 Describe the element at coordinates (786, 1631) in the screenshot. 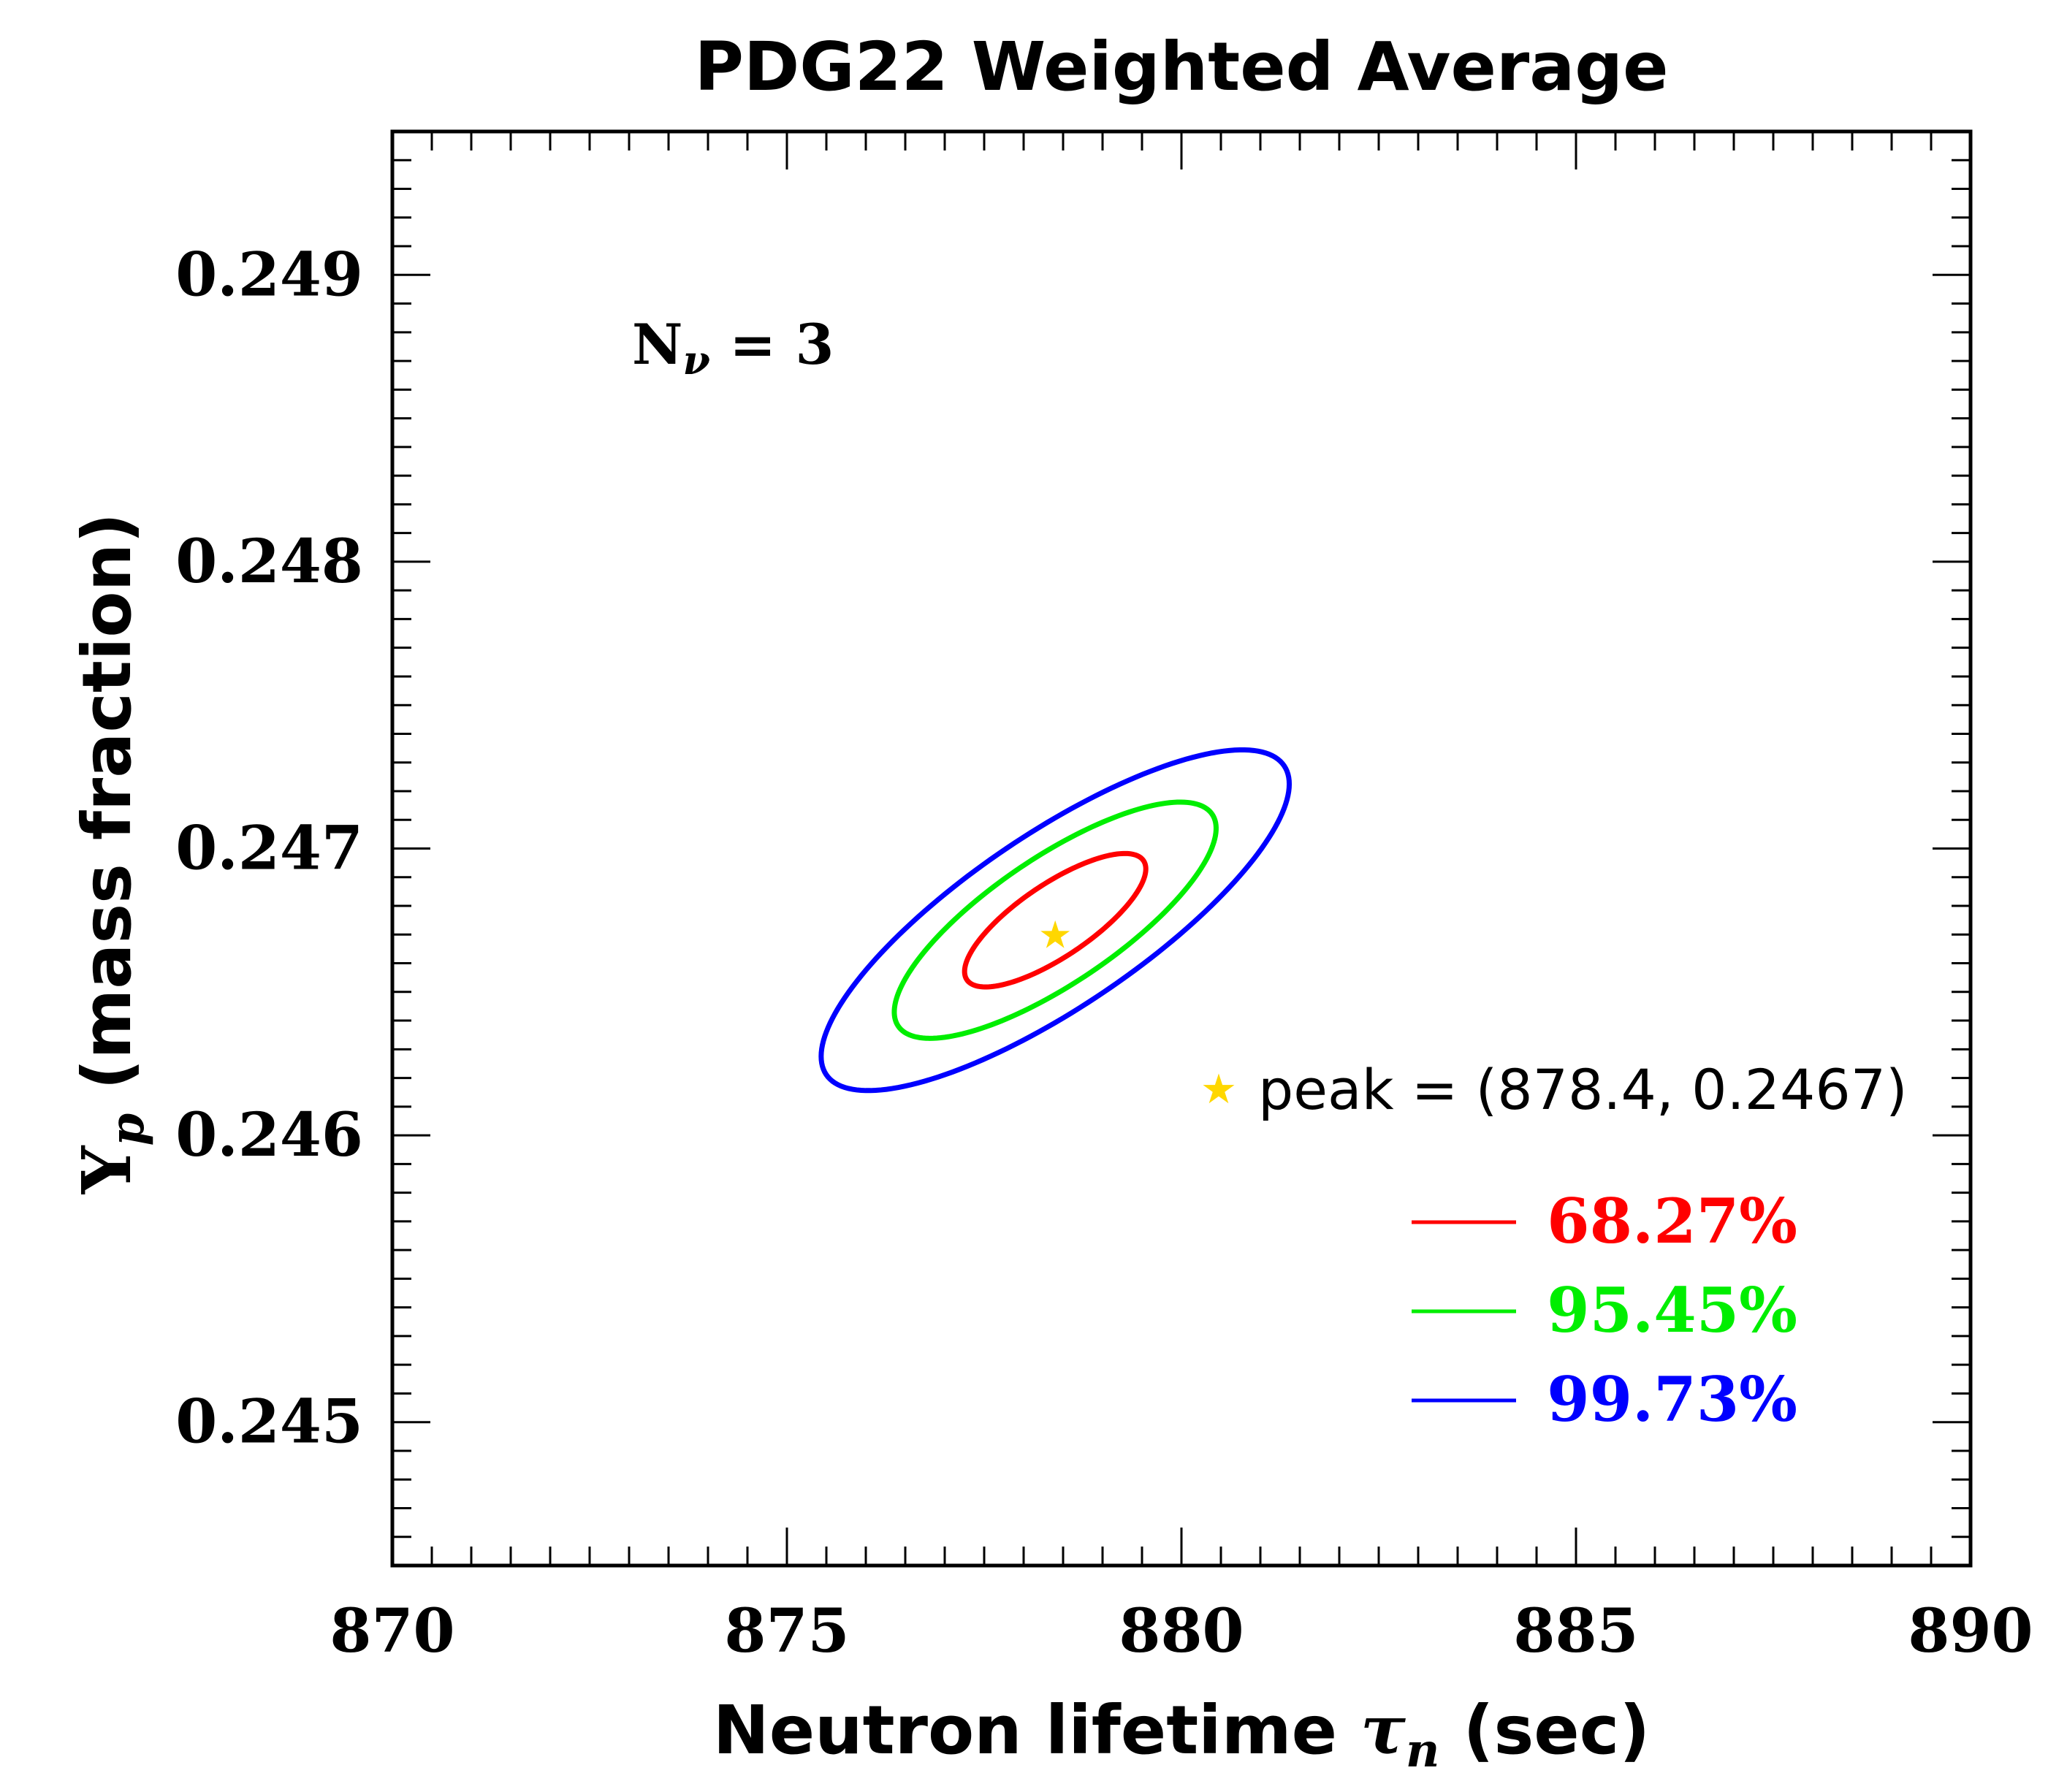

I see `x-tick-label: 875` at that location.